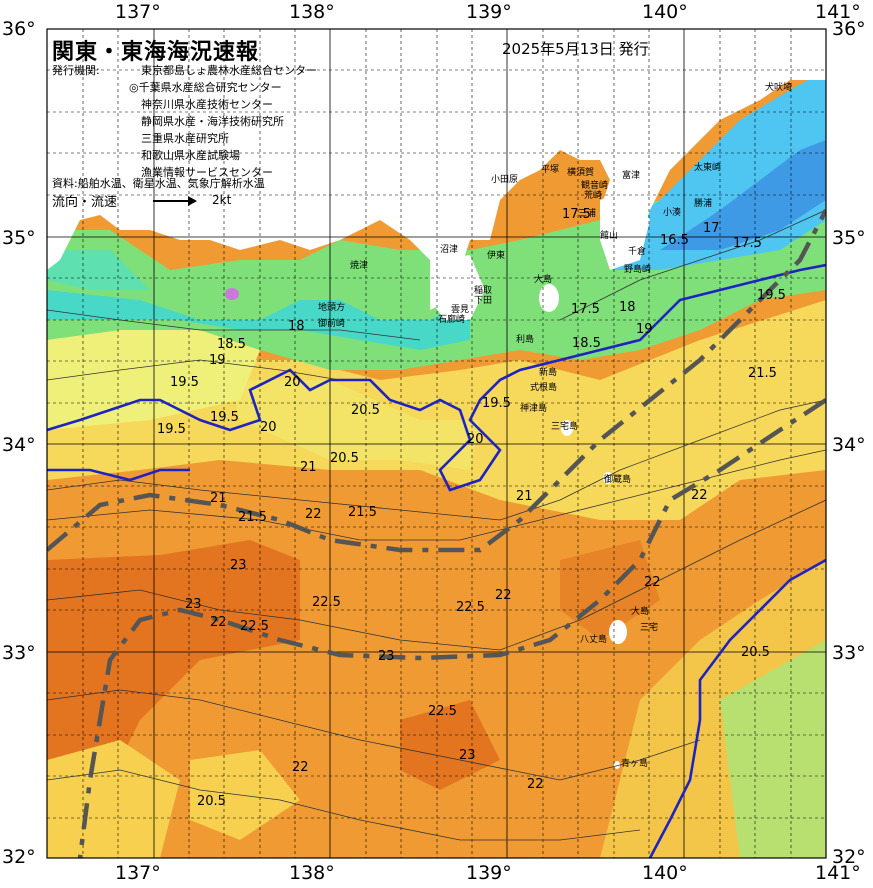 The height and width of the screenshot is (888, 873). What do you see at coordinates (618, 632) in the screenshot?
I see `island-hachijo` at bounding box center [618, 632].